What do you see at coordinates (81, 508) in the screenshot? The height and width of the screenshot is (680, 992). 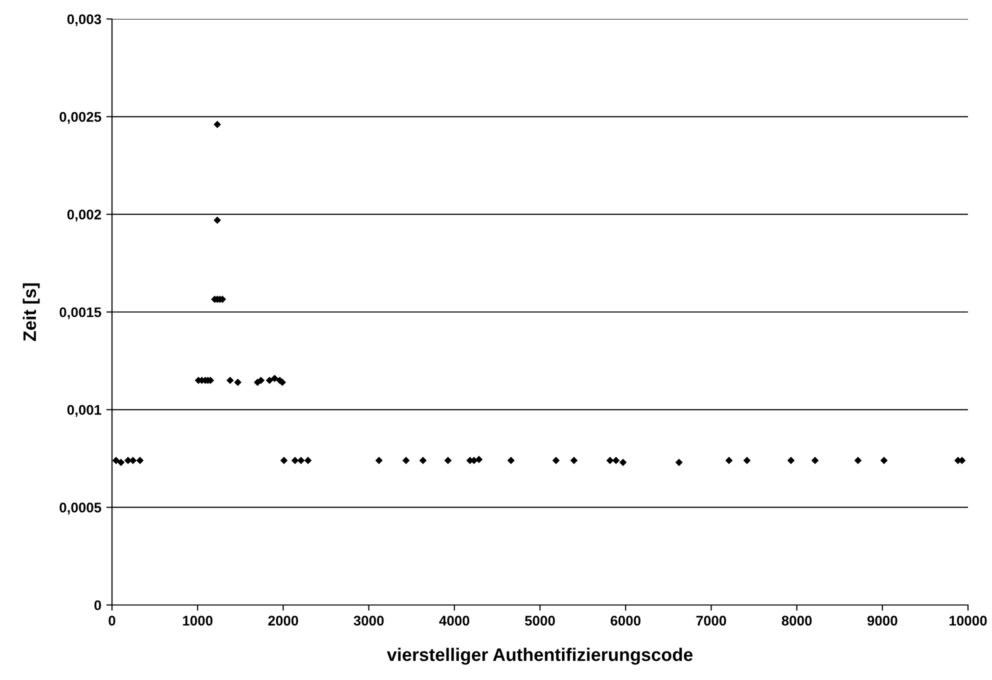 I see `y-tick-label: 0,0005` at bounding box center [81, 508].